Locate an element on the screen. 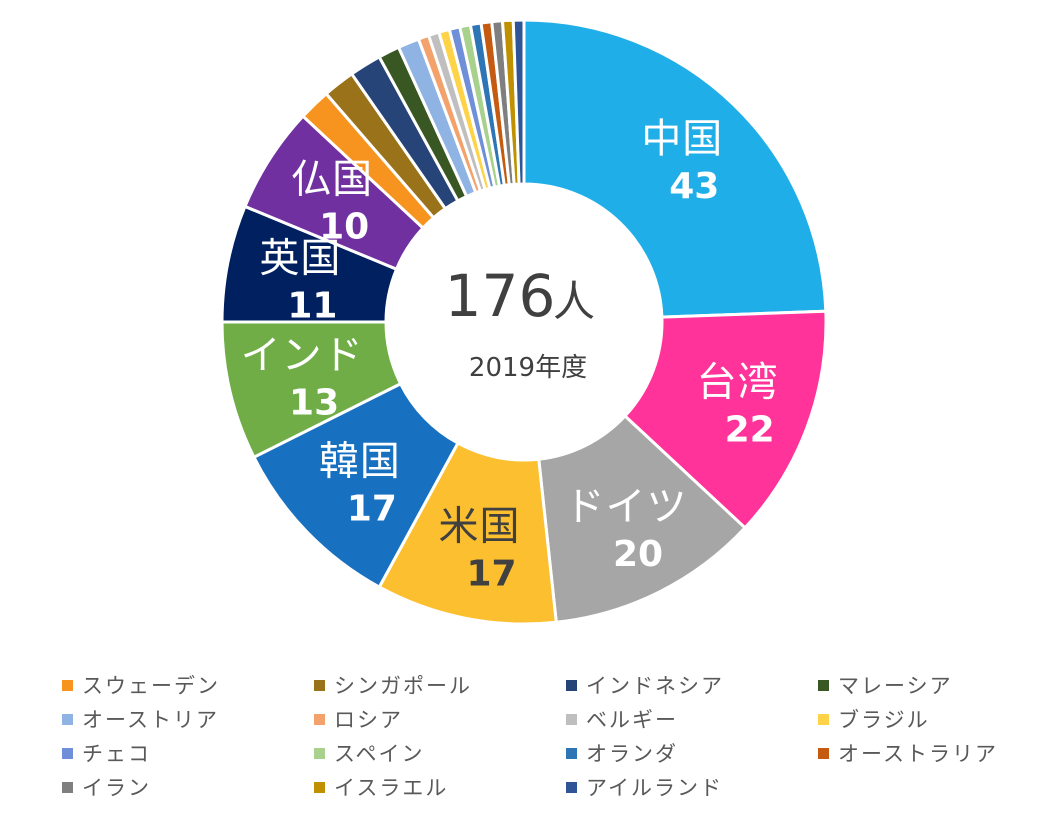  slice-label-name: 台湾 is located at coordinates (738, 383).